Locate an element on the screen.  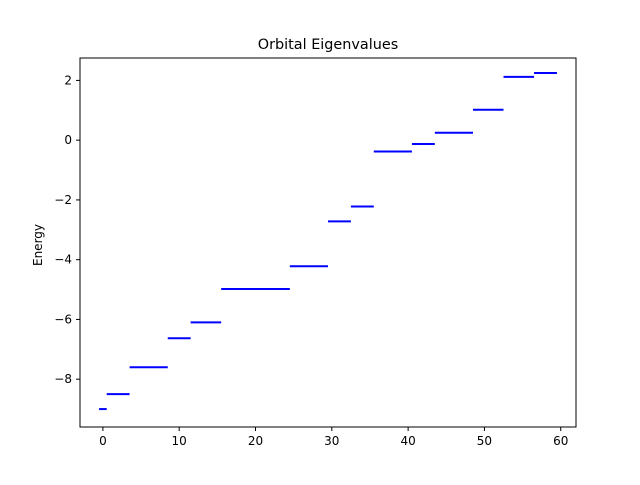
x-tick-label: 10 is located at coordinates (179, 441).